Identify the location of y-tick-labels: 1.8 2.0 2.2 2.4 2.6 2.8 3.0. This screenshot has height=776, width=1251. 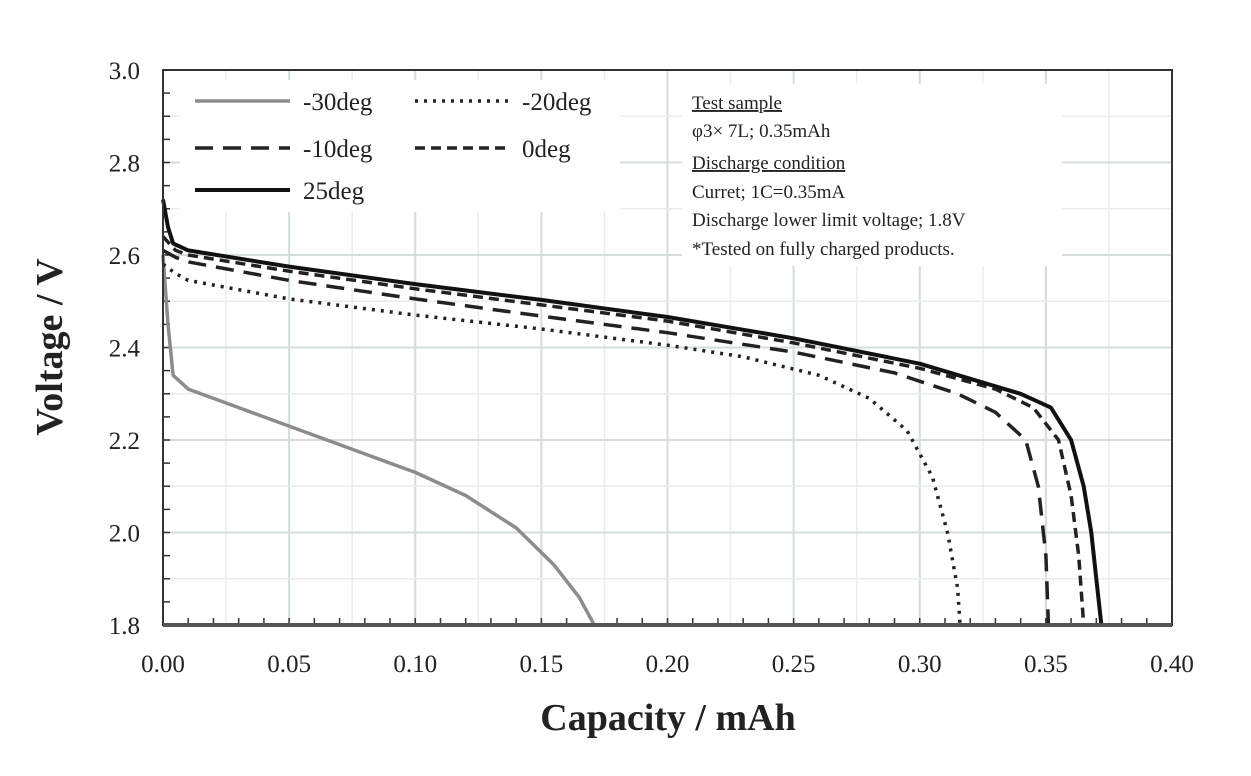
(125, 349).